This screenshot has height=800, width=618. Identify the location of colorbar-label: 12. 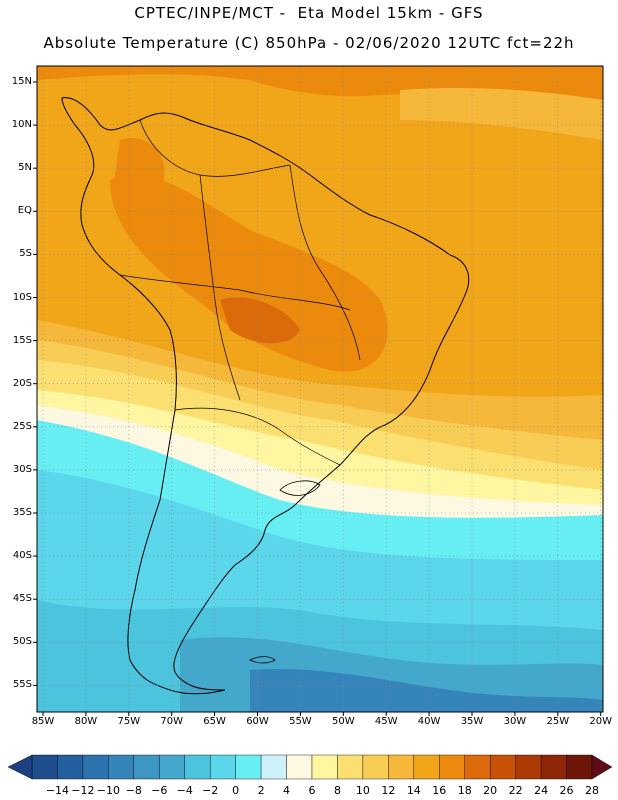
(388, 790).